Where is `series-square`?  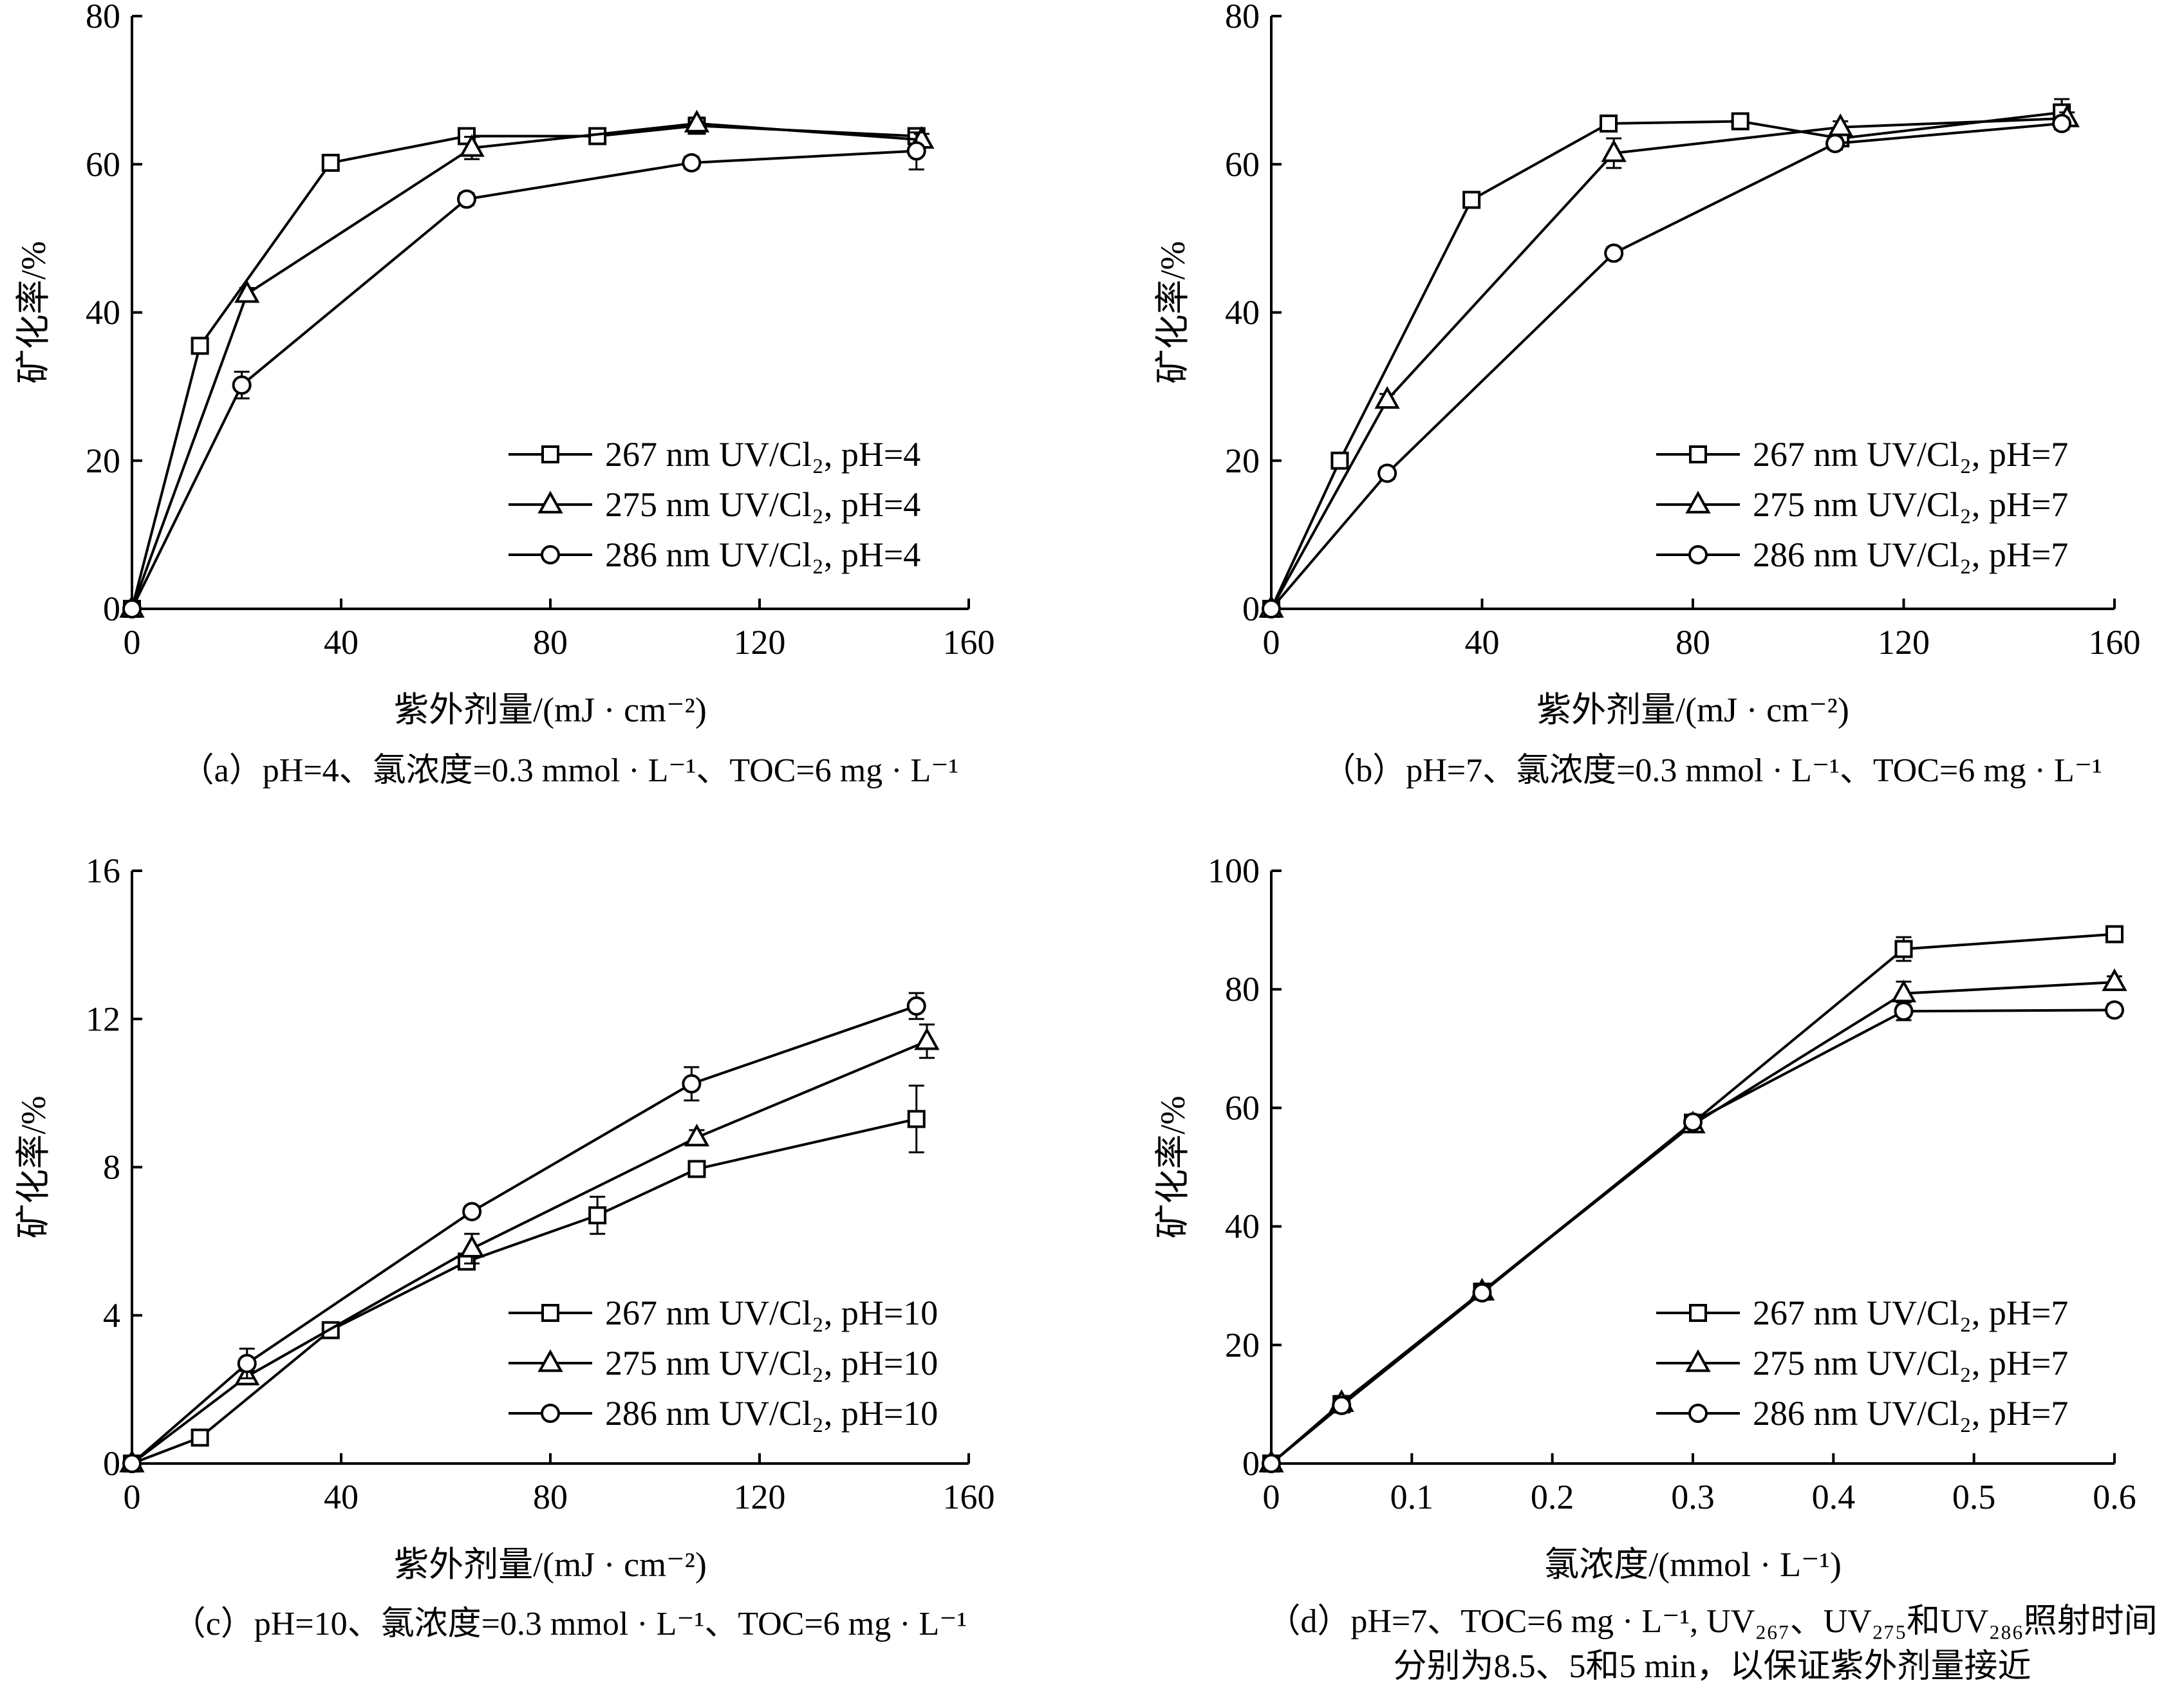 series-square is located at coordinates (1693, 1199).